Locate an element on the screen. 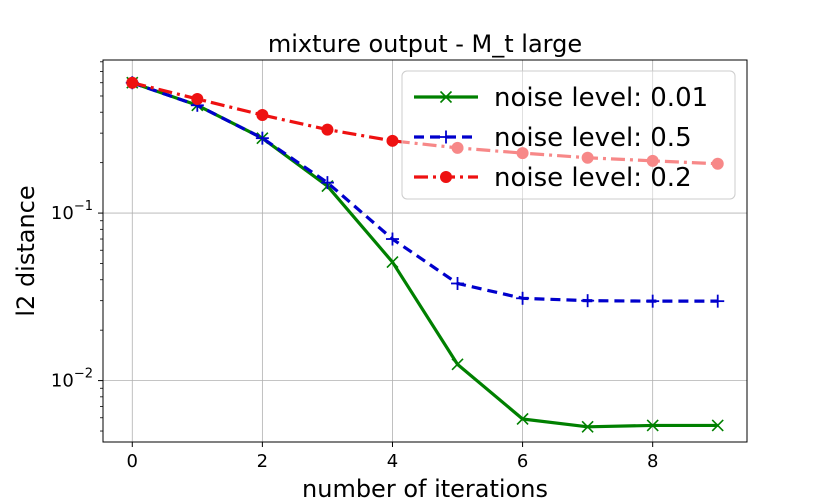 This screenshot has height=498, width=830. x-tick-label: 6 is located at coordinates (522, 461).